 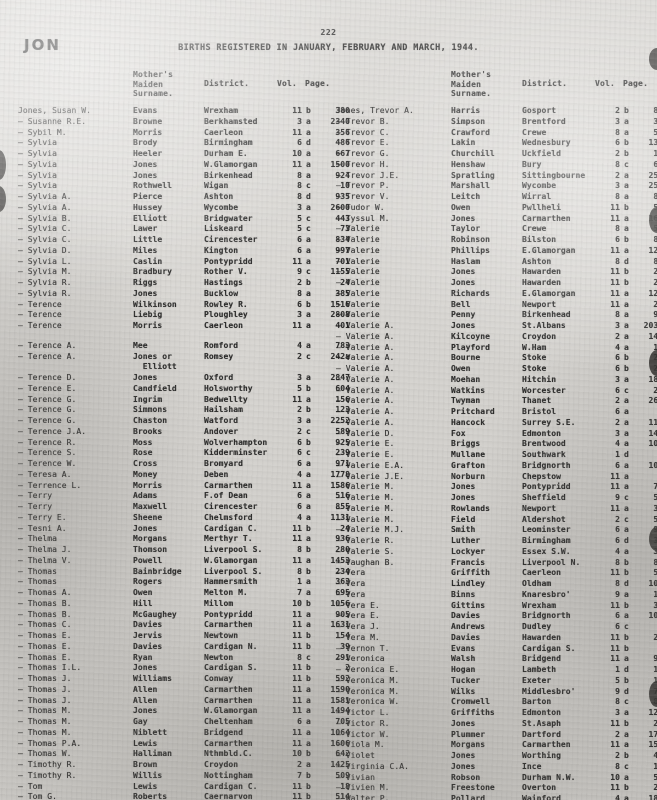 I want to click on table-row-continuation: Elliott, so click(x=184, y=367).